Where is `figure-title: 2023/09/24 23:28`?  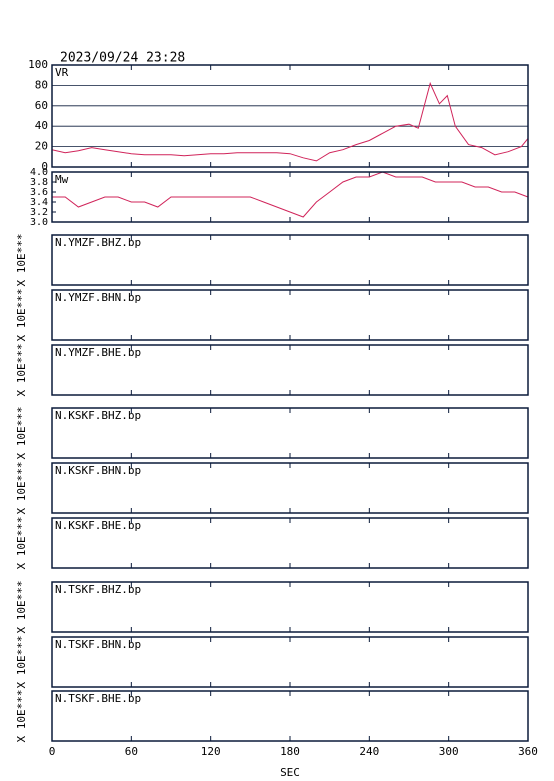 figure-title: 2023/09/24 23:28 is located at coordinates (122, 58).